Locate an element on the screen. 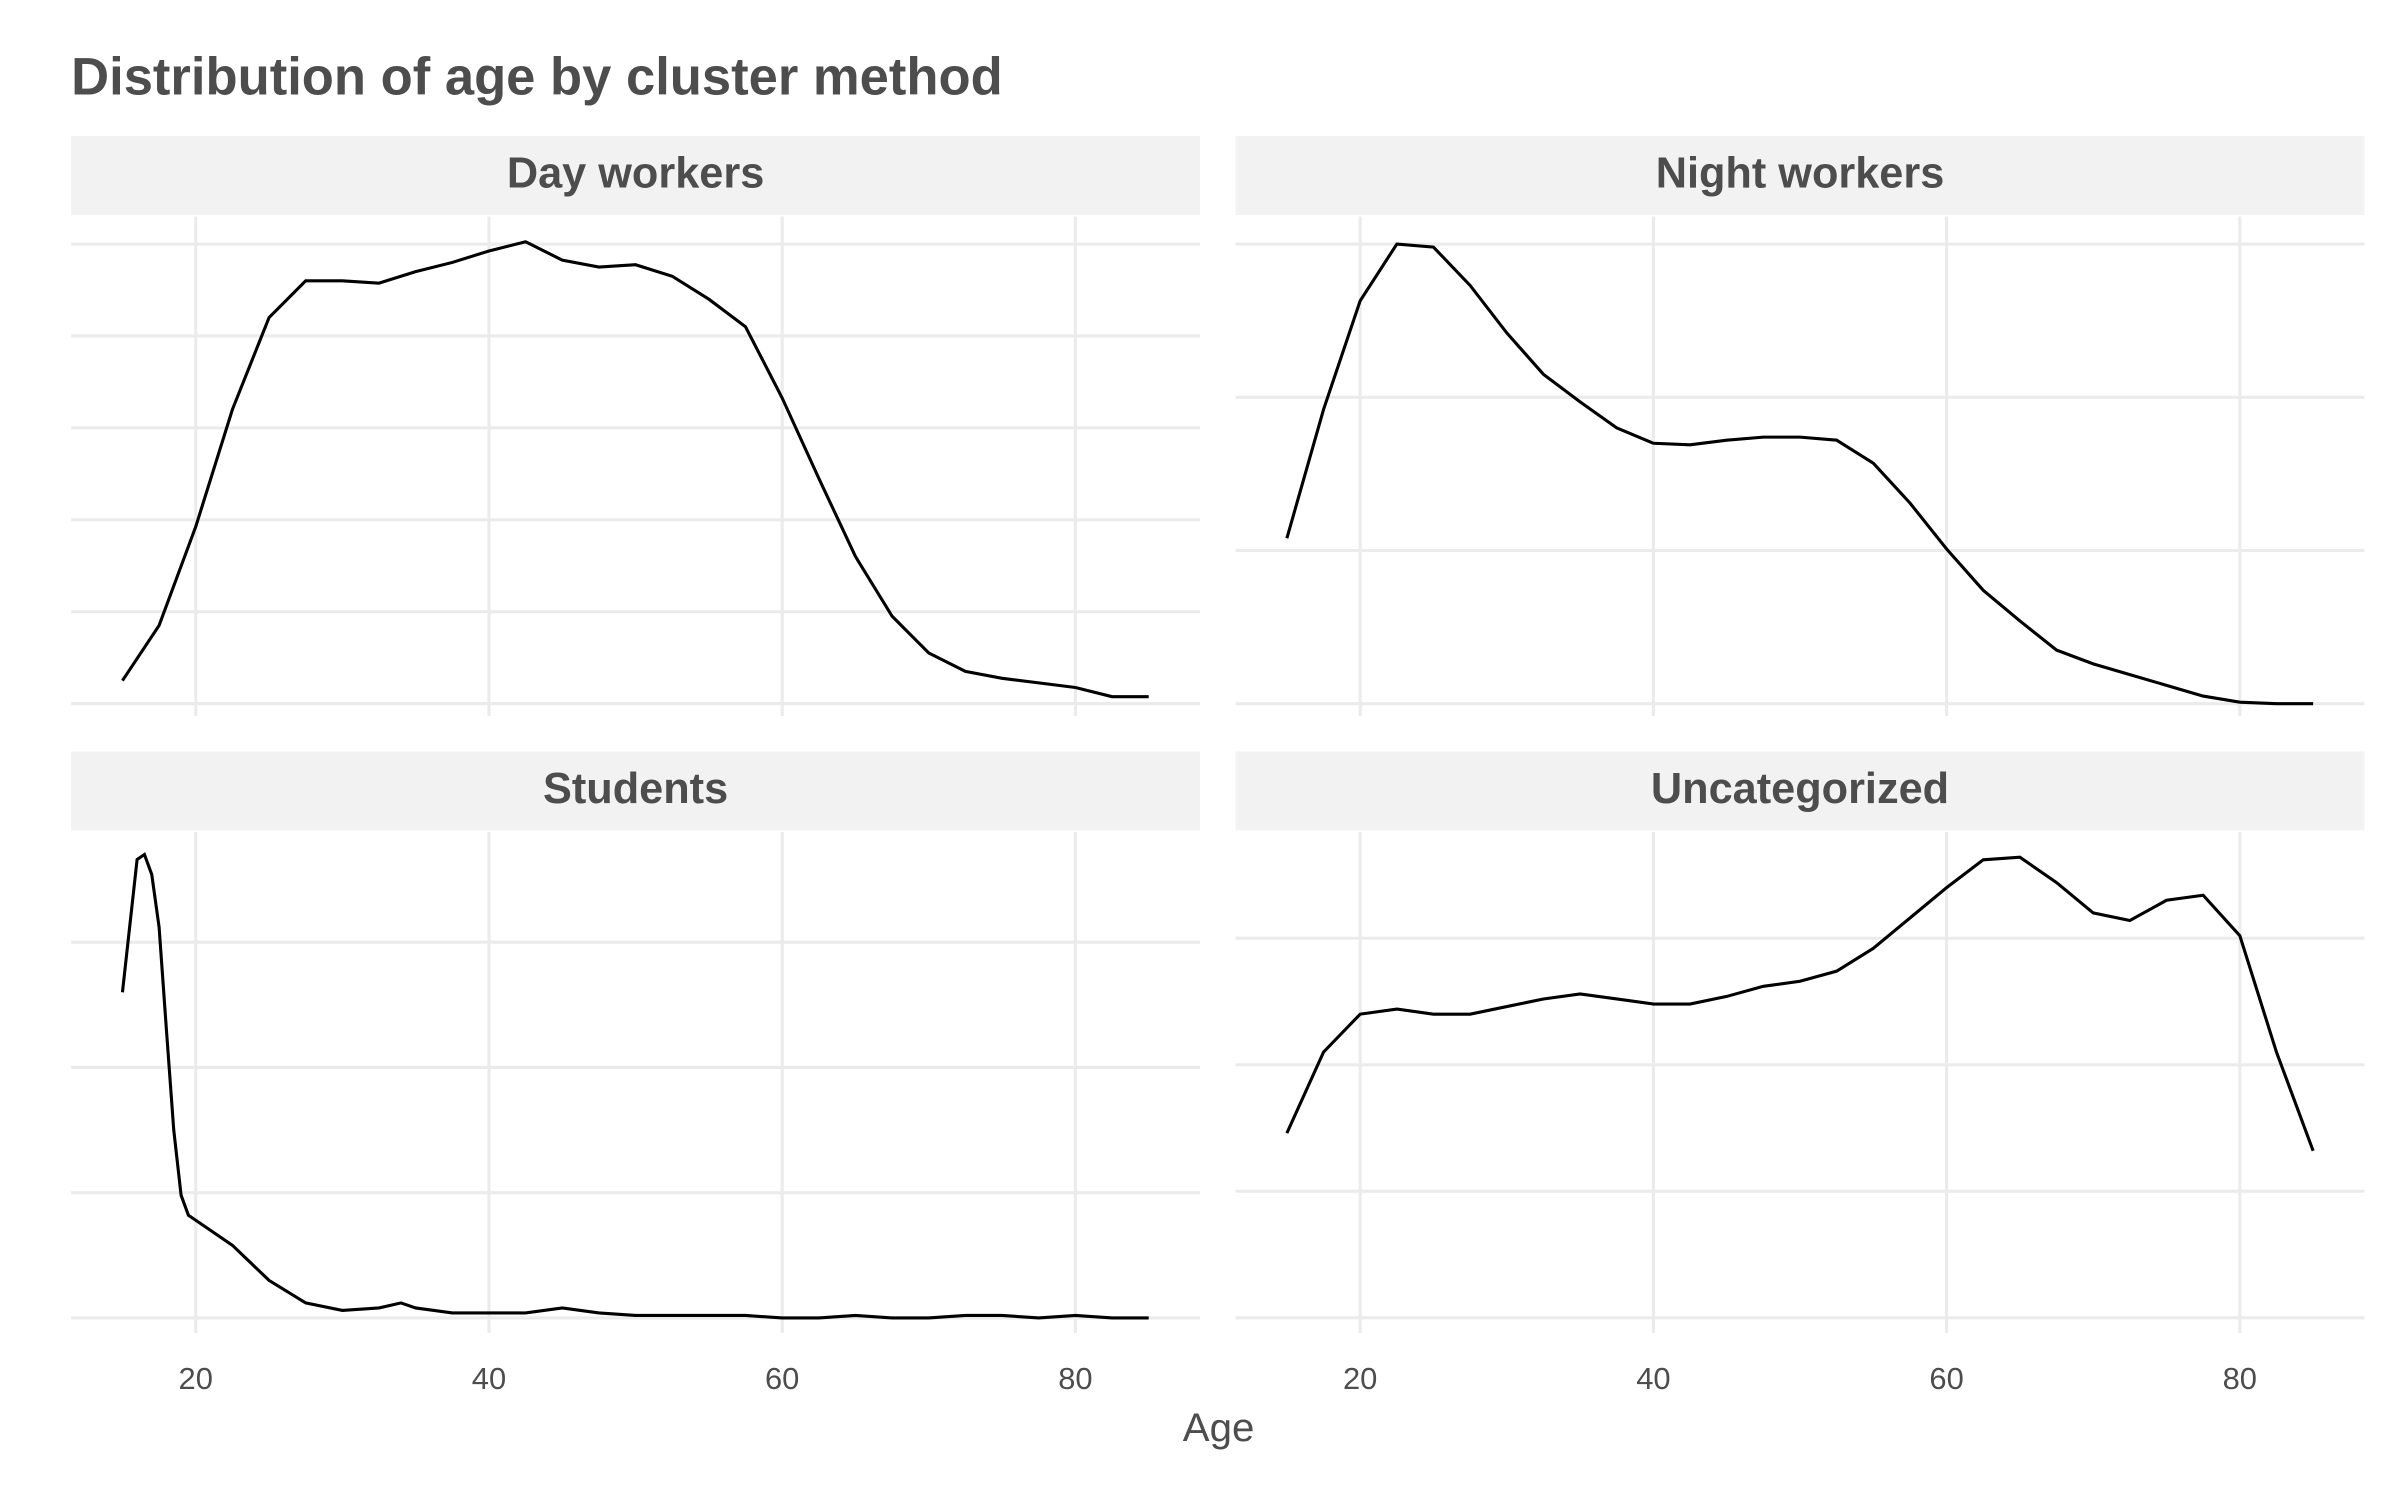 The width and height of the screenshot is (2400, 1500). facet-title: Day workers is located at coordinates (635, 174).